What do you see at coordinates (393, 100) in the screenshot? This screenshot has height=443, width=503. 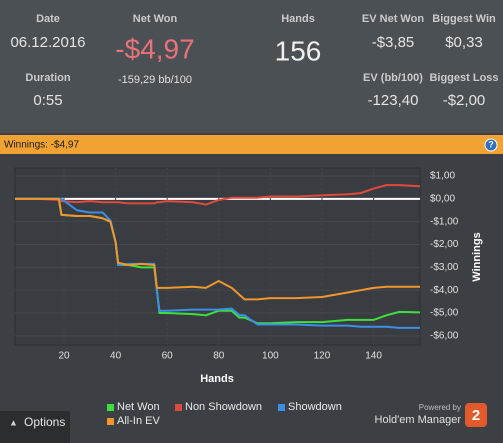 I see `stat-value: -123,40` at bounding box center [393, 100].